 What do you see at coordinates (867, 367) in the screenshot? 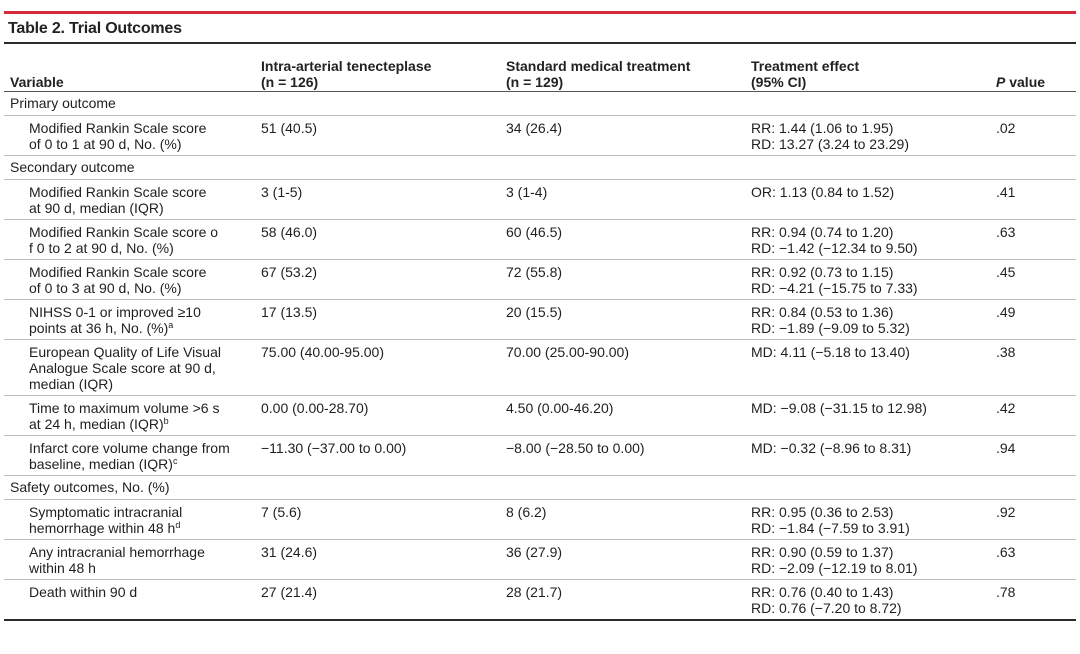
I see `effect-cell: MD: 4.11 (−5.18 to 13.40)` at bounding box center [867, 367].